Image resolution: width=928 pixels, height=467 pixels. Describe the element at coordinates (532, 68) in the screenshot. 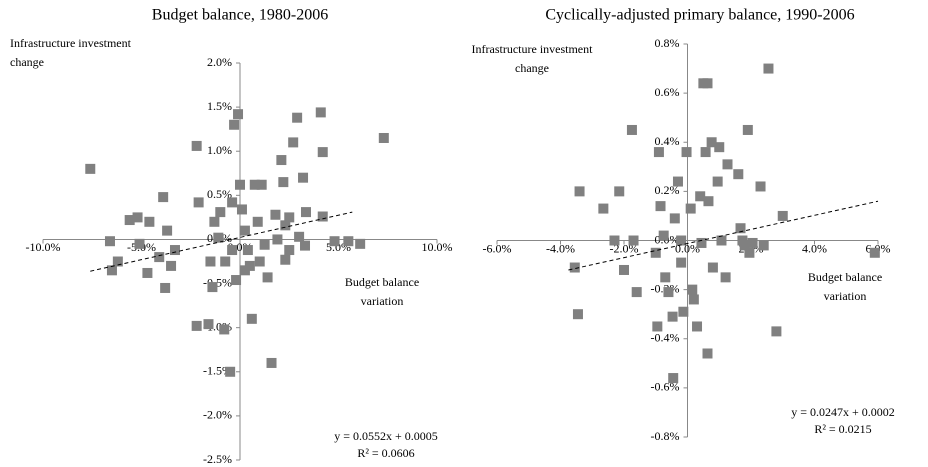

I see `y-axis-label: change` at that location.